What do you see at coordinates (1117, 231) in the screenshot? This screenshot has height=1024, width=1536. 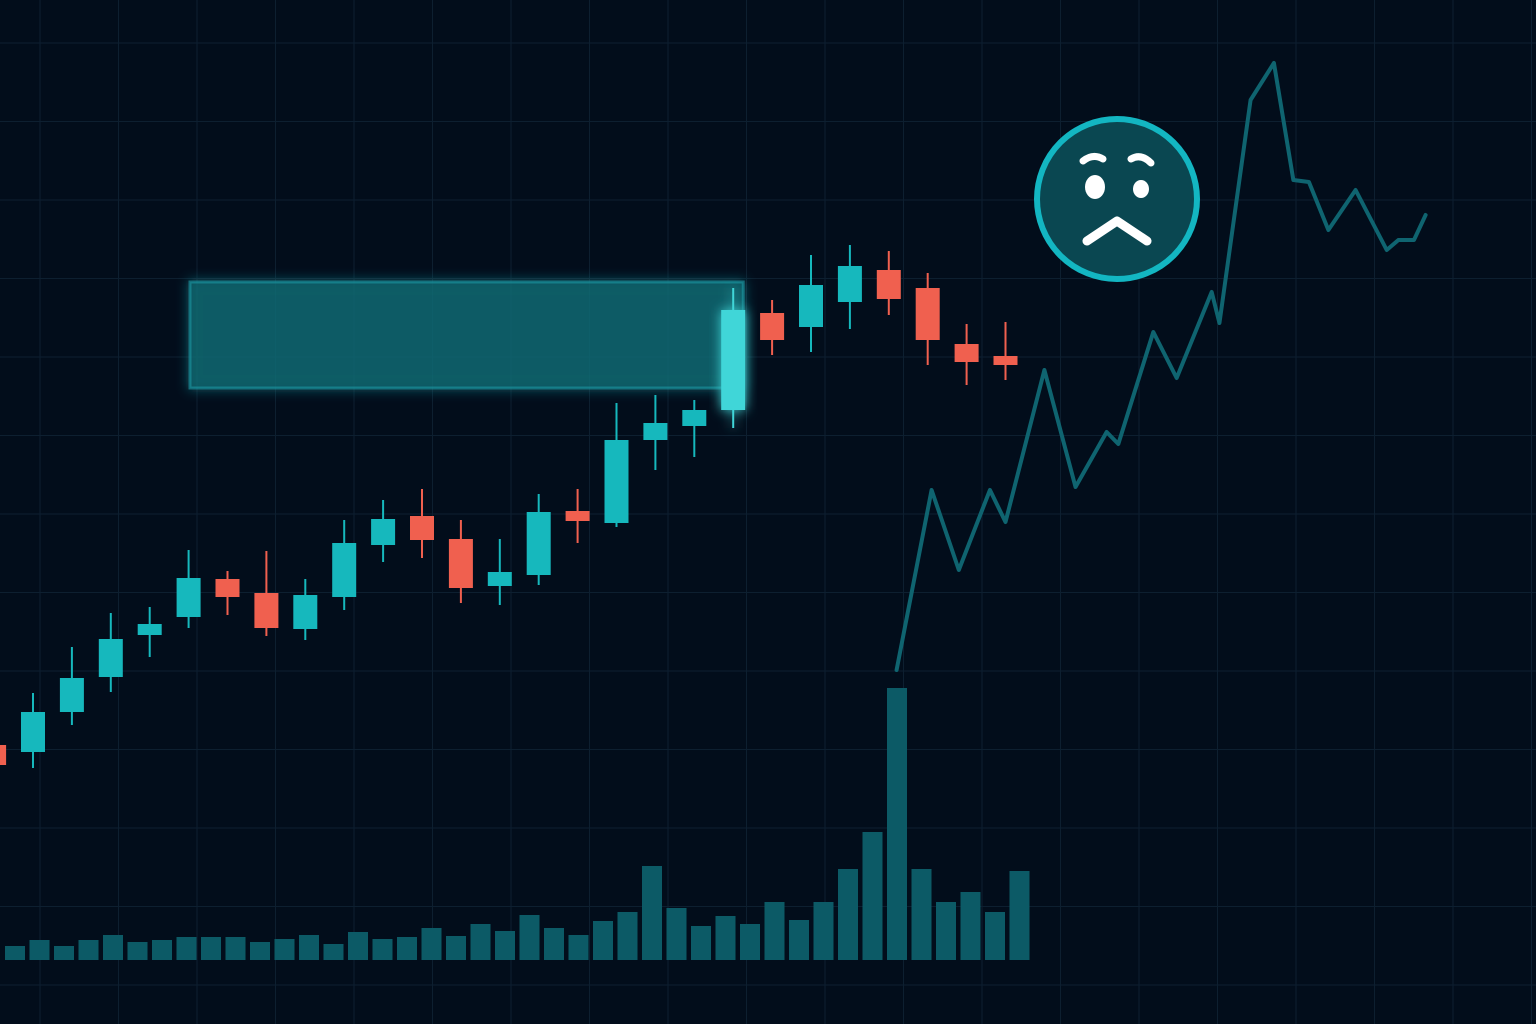 I see `frown-mouth` at bounding box center [1117, 231].